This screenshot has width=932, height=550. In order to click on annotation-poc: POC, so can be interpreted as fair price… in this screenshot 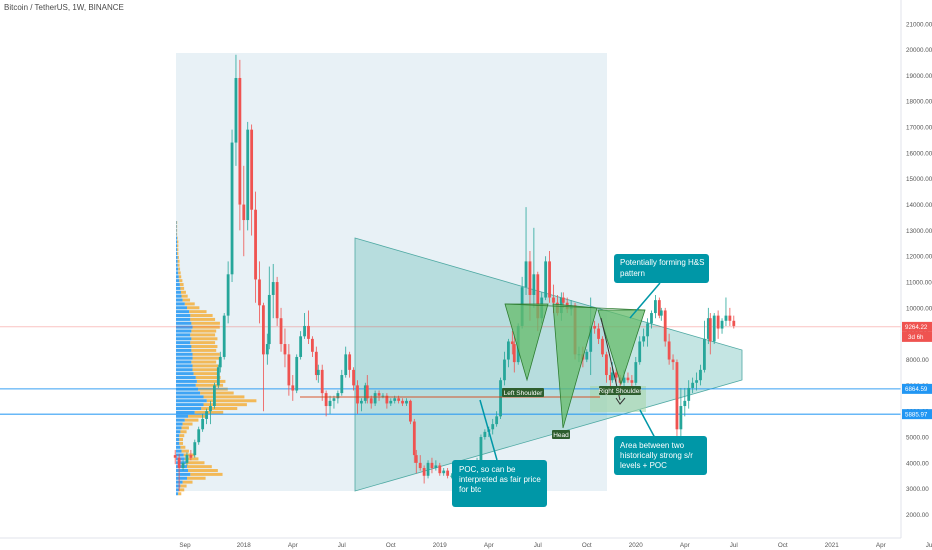, I will do `click(499, 483)`.